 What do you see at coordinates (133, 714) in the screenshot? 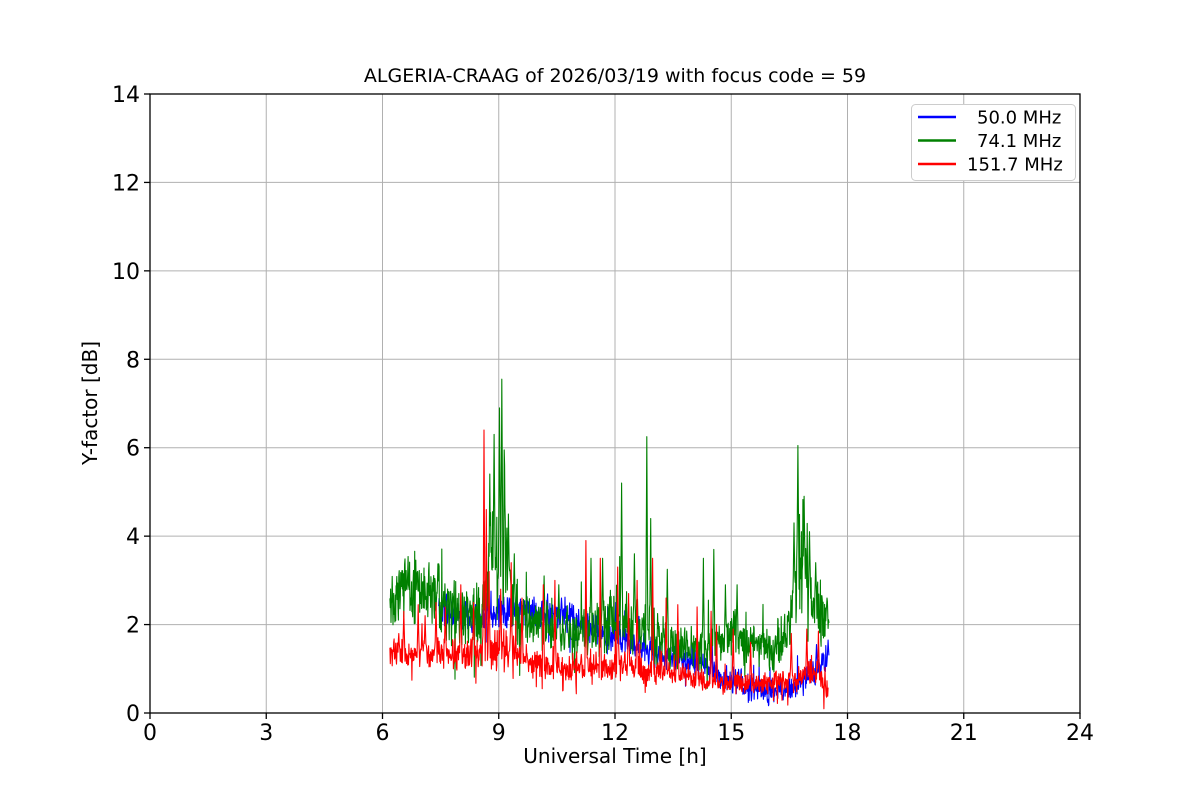
I see `y-tick-label: 0` at bounding box center [133, 714].